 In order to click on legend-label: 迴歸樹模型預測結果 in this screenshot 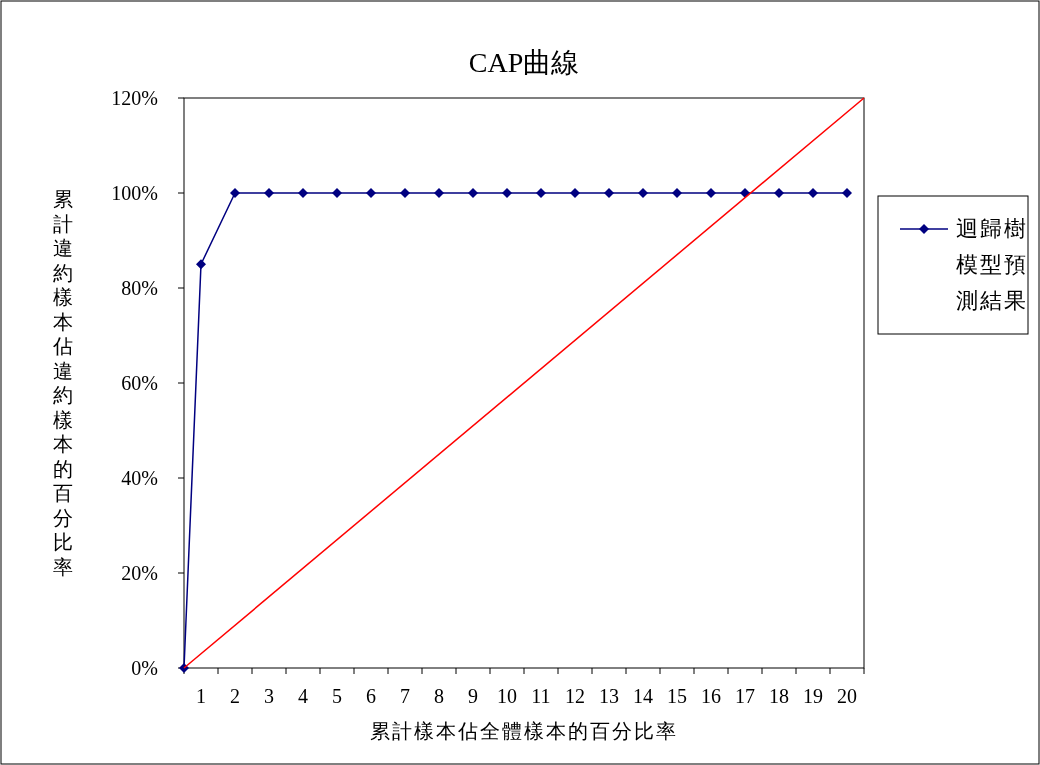, I will do `click(992, 264)`.